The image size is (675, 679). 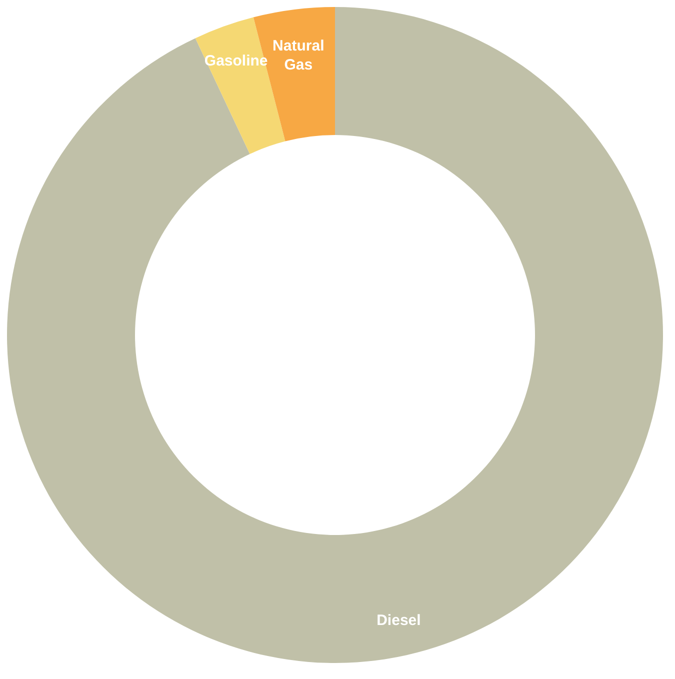 What do you see at coordinates (298, 55) in the screenshot?
I see `slice-label: Natural Gas` at bounding box center [298, 55].